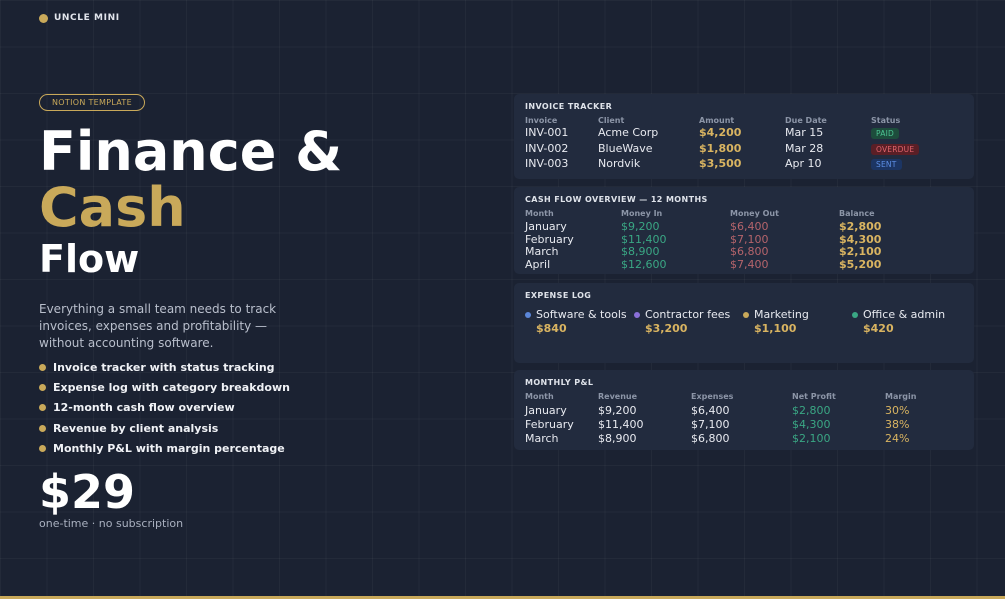 This screenshot has height=599, width=1005. I want to click on invoice-id: INV-003, so click(547, 164).